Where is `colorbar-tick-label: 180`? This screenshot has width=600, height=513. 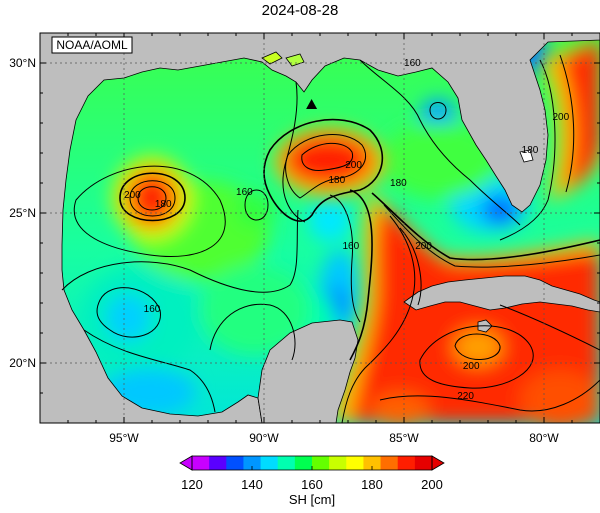
colorbar-tick-label: 180 is located at coordinates (372, 484).